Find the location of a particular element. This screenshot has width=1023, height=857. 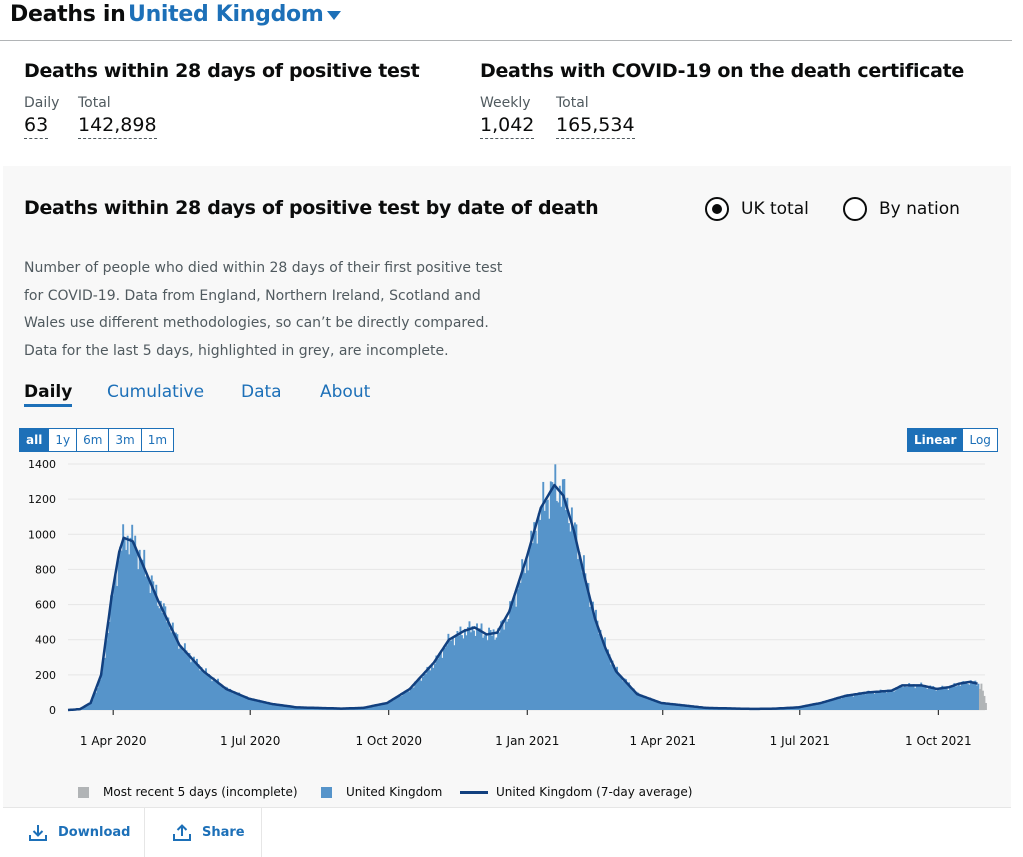

range-1y-button: 1y is located at coordinates (63, 440).